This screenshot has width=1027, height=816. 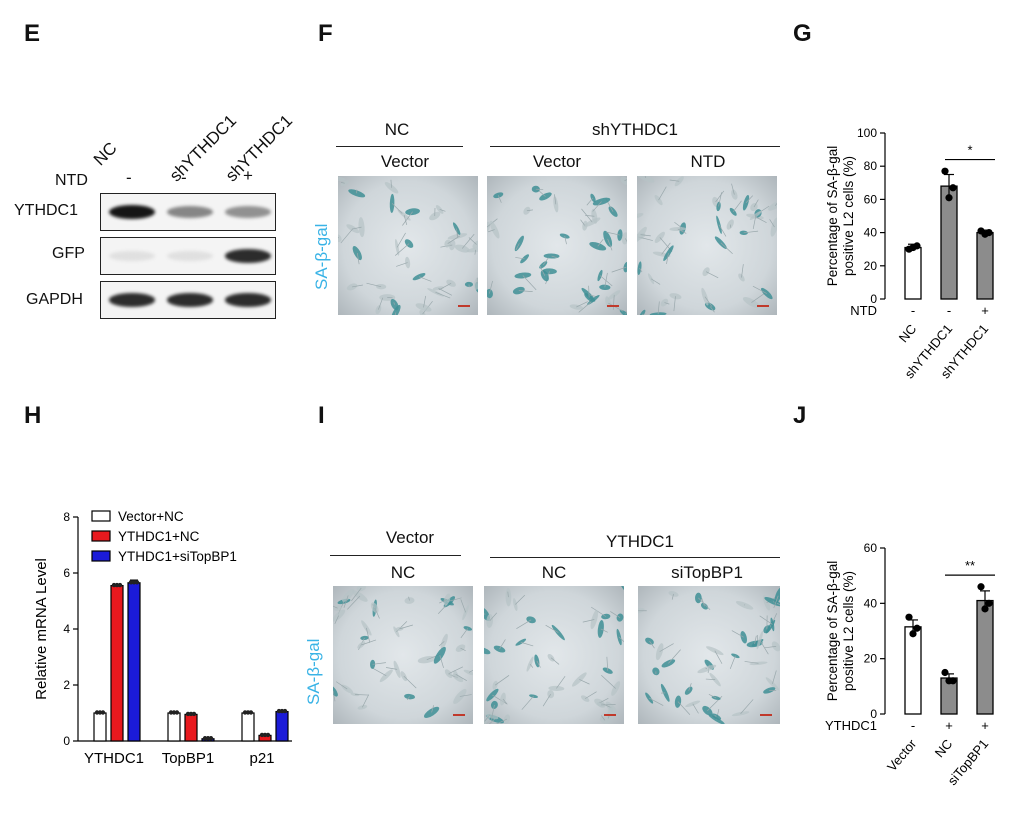 I want to click on micrograph-vector-nc, so click(x=403, y=655).